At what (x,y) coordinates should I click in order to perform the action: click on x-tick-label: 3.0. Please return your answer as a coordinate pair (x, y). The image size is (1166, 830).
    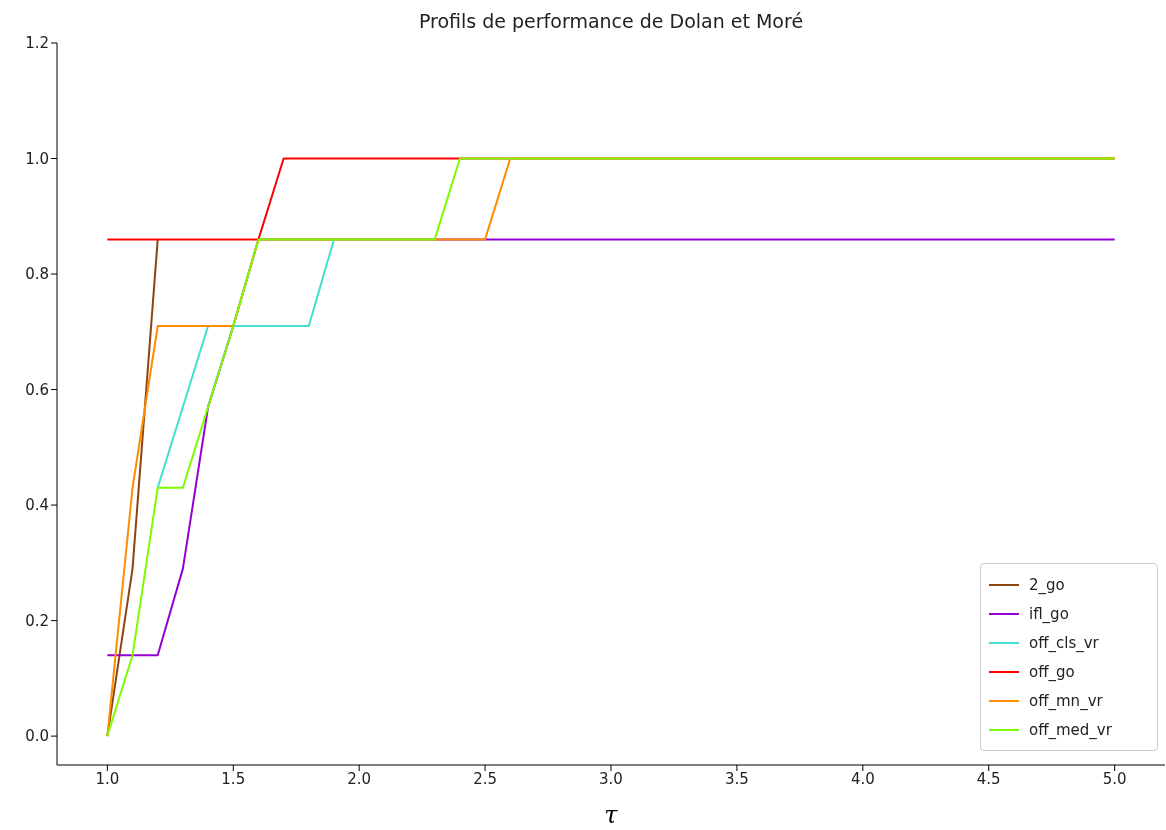
    Looking at the image, I should click on (611, 778).